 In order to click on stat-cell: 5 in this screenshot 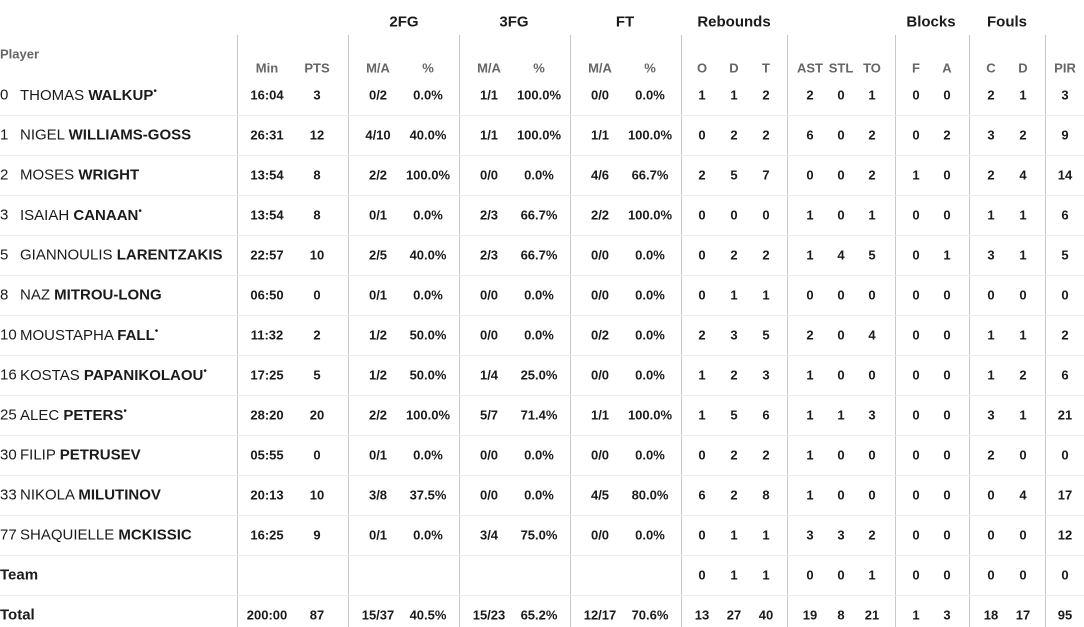, I will do `click(734, 415)`.